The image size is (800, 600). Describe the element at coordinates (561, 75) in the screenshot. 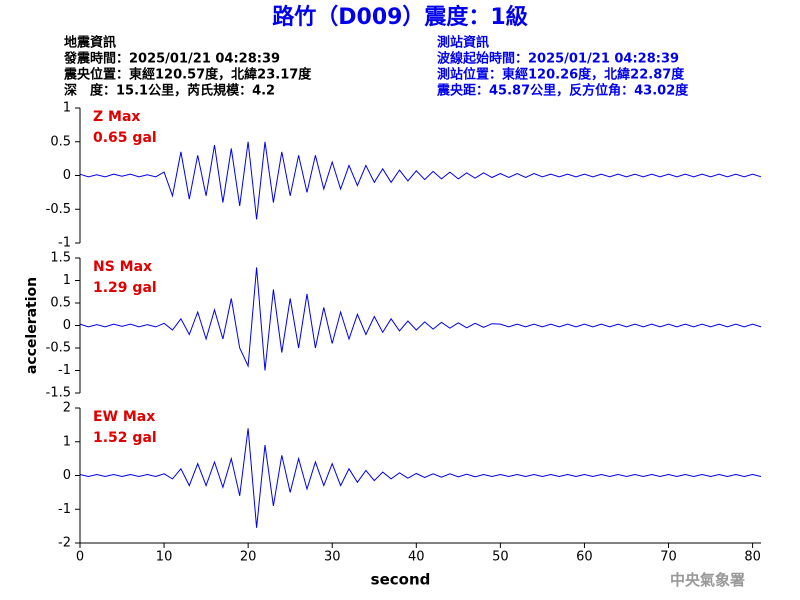

I see `info-line: 測站位置：東經120.26度，北緯22.87度` at that location.